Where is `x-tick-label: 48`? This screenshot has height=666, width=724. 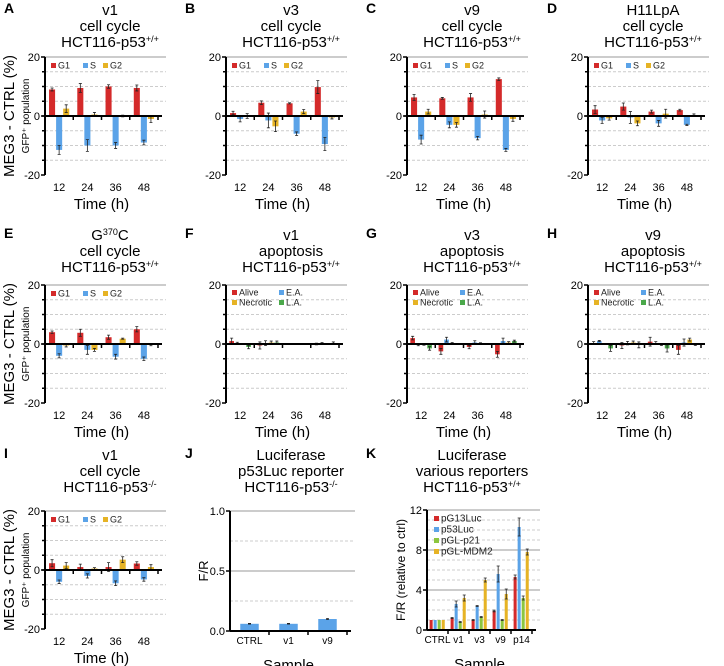
x-tick-label: 48 is located at coordinates (325, 416).